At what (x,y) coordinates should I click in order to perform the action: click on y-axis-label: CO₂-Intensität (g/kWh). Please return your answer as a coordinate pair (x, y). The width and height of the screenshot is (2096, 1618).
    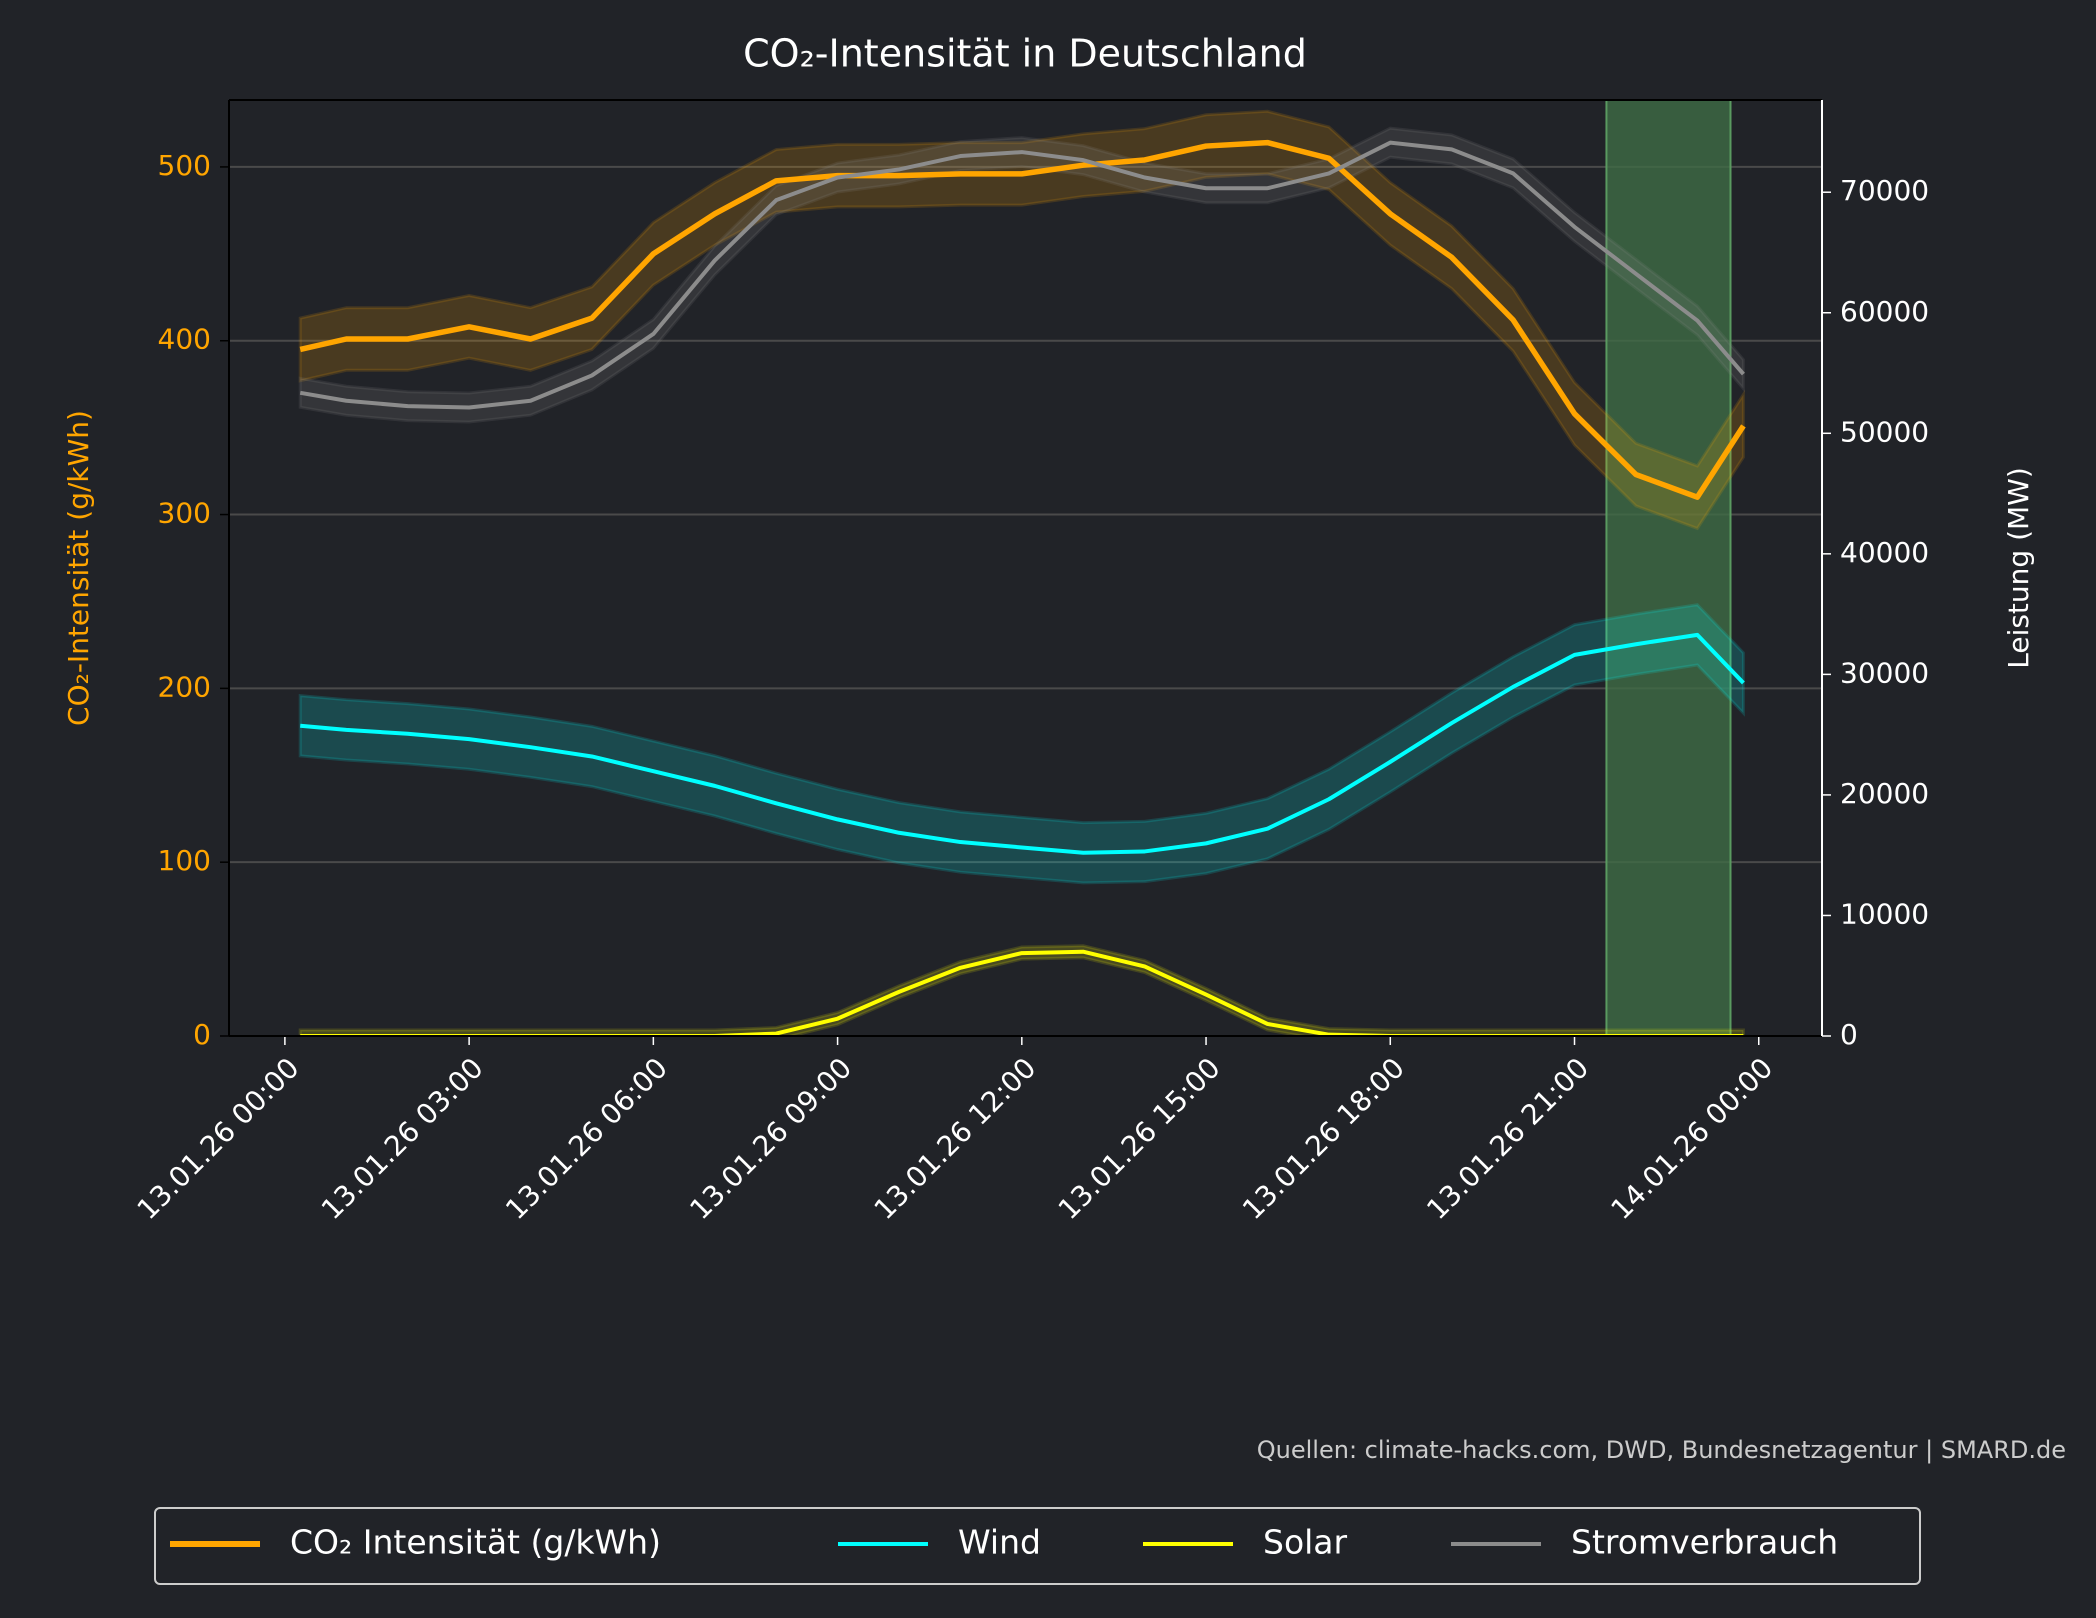
    Looking at the image, I should click on (78, 568).